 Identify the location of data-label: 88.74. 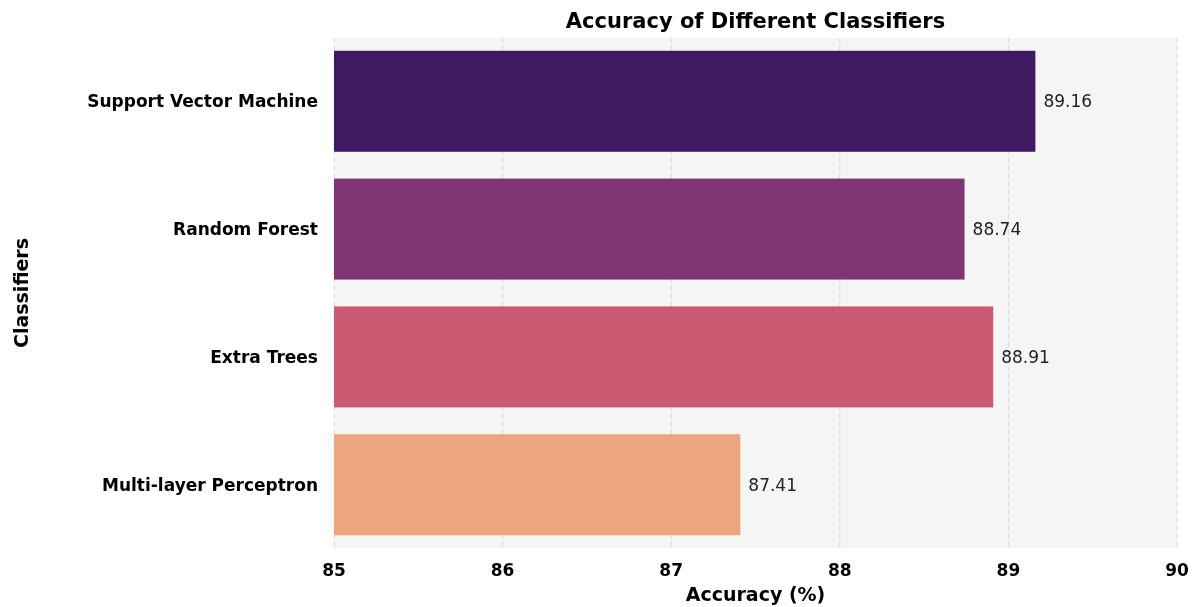
(997, 229).